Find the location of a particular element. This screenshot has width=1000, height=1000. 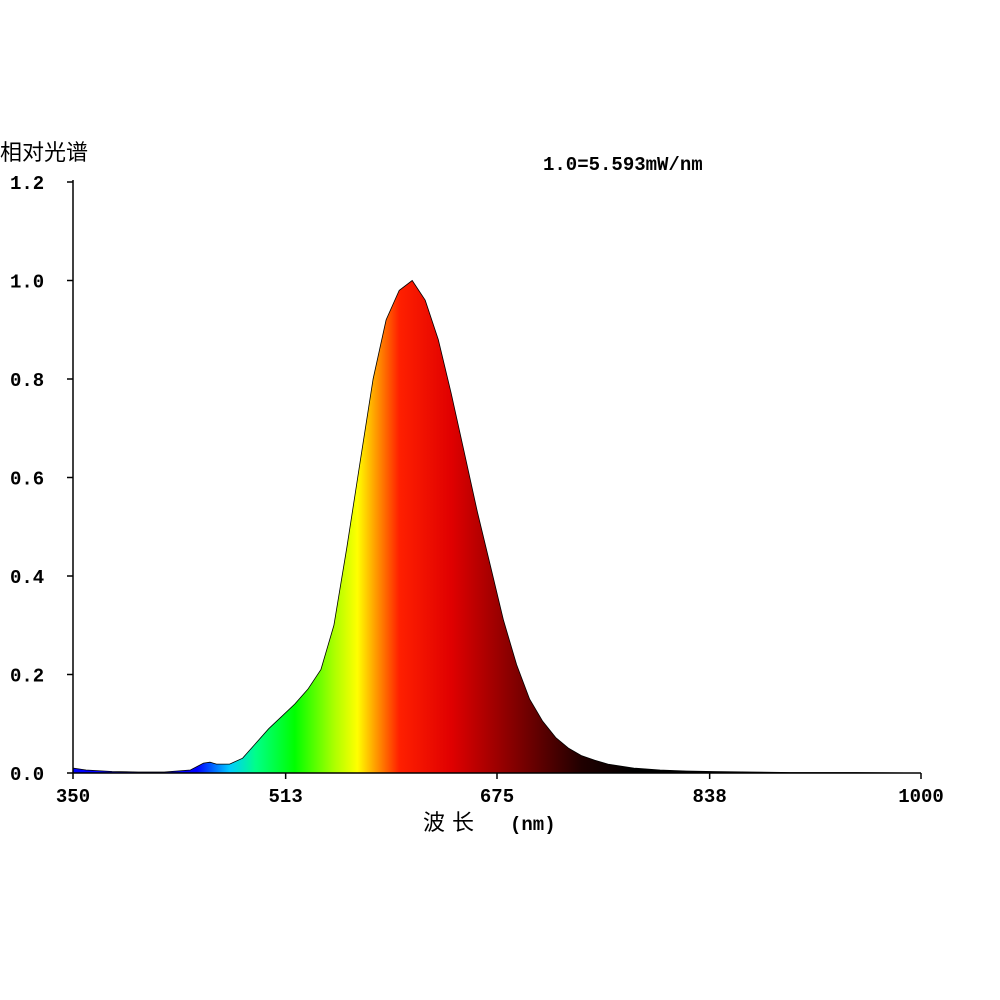

y-tick-label: 0.0 is located at coordinates (27, 775).